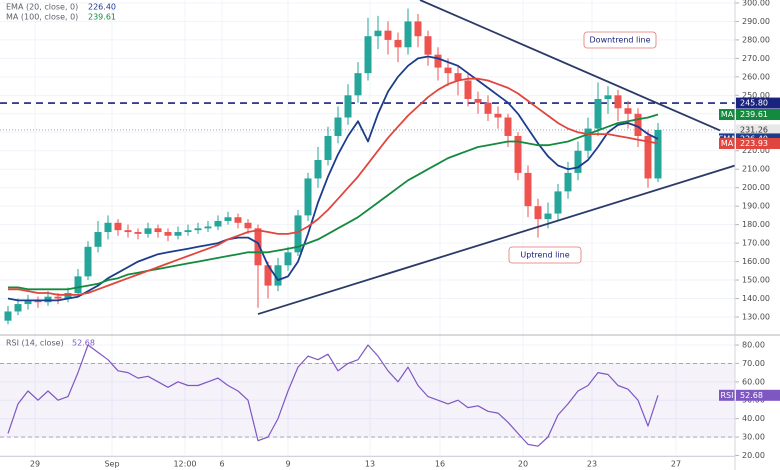 Image resolution: width=780 pixels, height=470 pixels. What do you see at coordinates (83, 343) in the screenshot?
I see `legend-value: 52.68` at bounding box center [83, 343].